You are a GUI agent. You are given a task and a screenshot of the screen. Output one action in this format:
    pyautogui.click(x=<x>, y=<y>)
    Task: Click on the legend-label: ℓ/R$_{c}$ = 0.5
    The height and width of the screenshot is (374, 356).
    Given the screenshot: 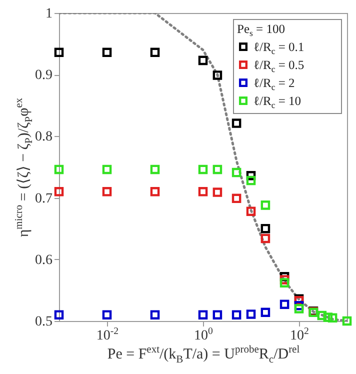 What is the action you would take?
    pyautogui.click(x=279, y=66)
    